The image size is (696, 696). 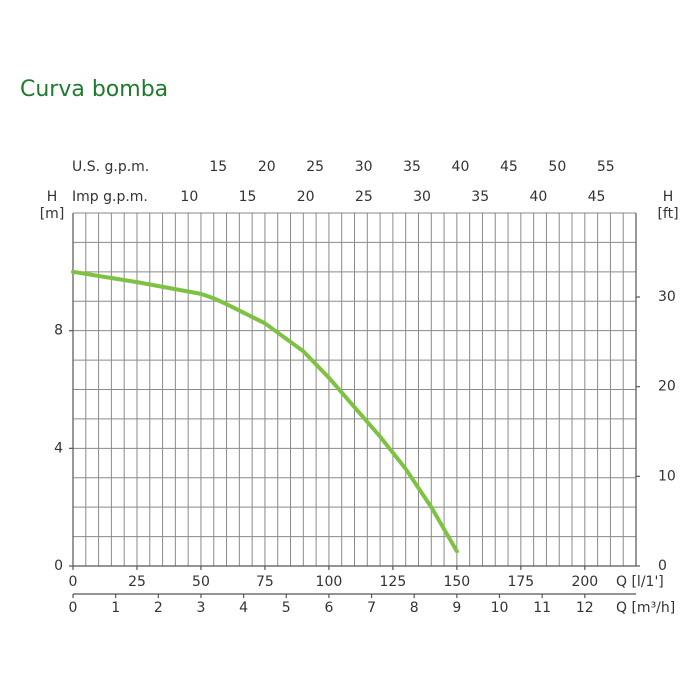 I want to click on x2-tick-label: 9, so click(x=456, y=608).